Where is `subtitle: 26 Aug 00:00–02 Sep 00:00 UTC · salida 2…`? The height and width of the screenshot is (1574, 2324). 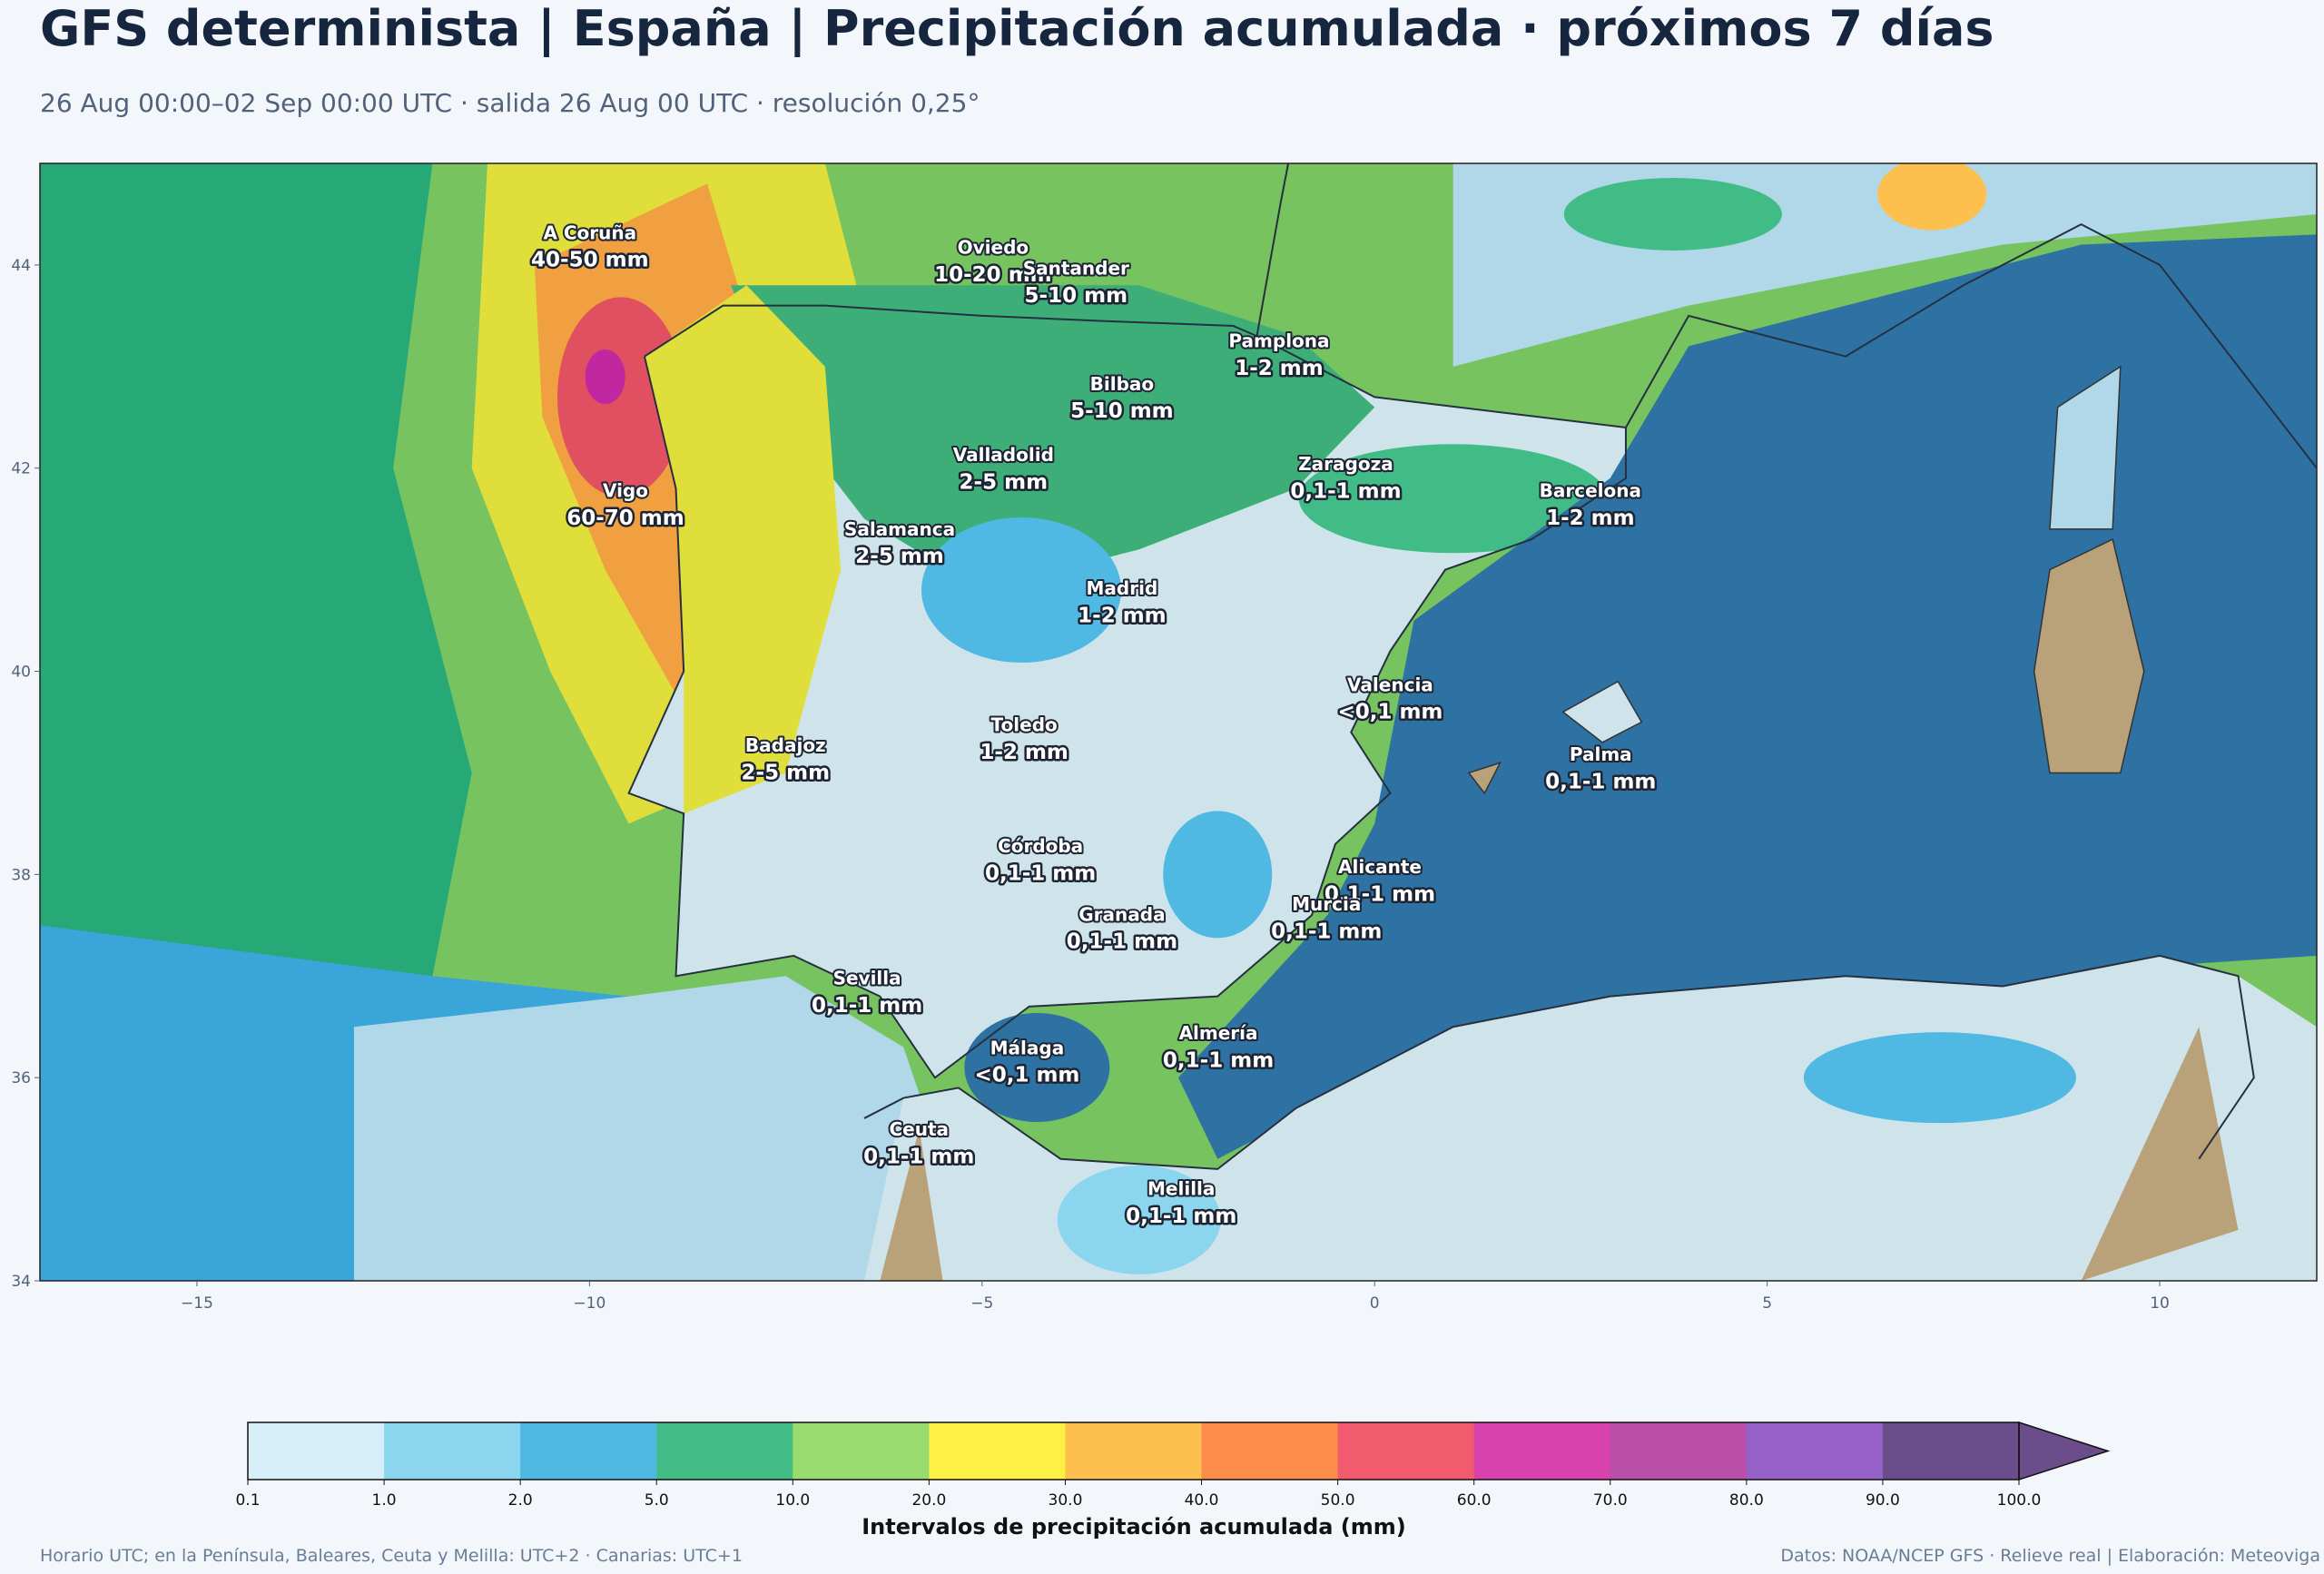 subtitle: 26 Aug 00:00–02 Sep 00:00 UTC · salida 2… is located at coordinates (510, 103).